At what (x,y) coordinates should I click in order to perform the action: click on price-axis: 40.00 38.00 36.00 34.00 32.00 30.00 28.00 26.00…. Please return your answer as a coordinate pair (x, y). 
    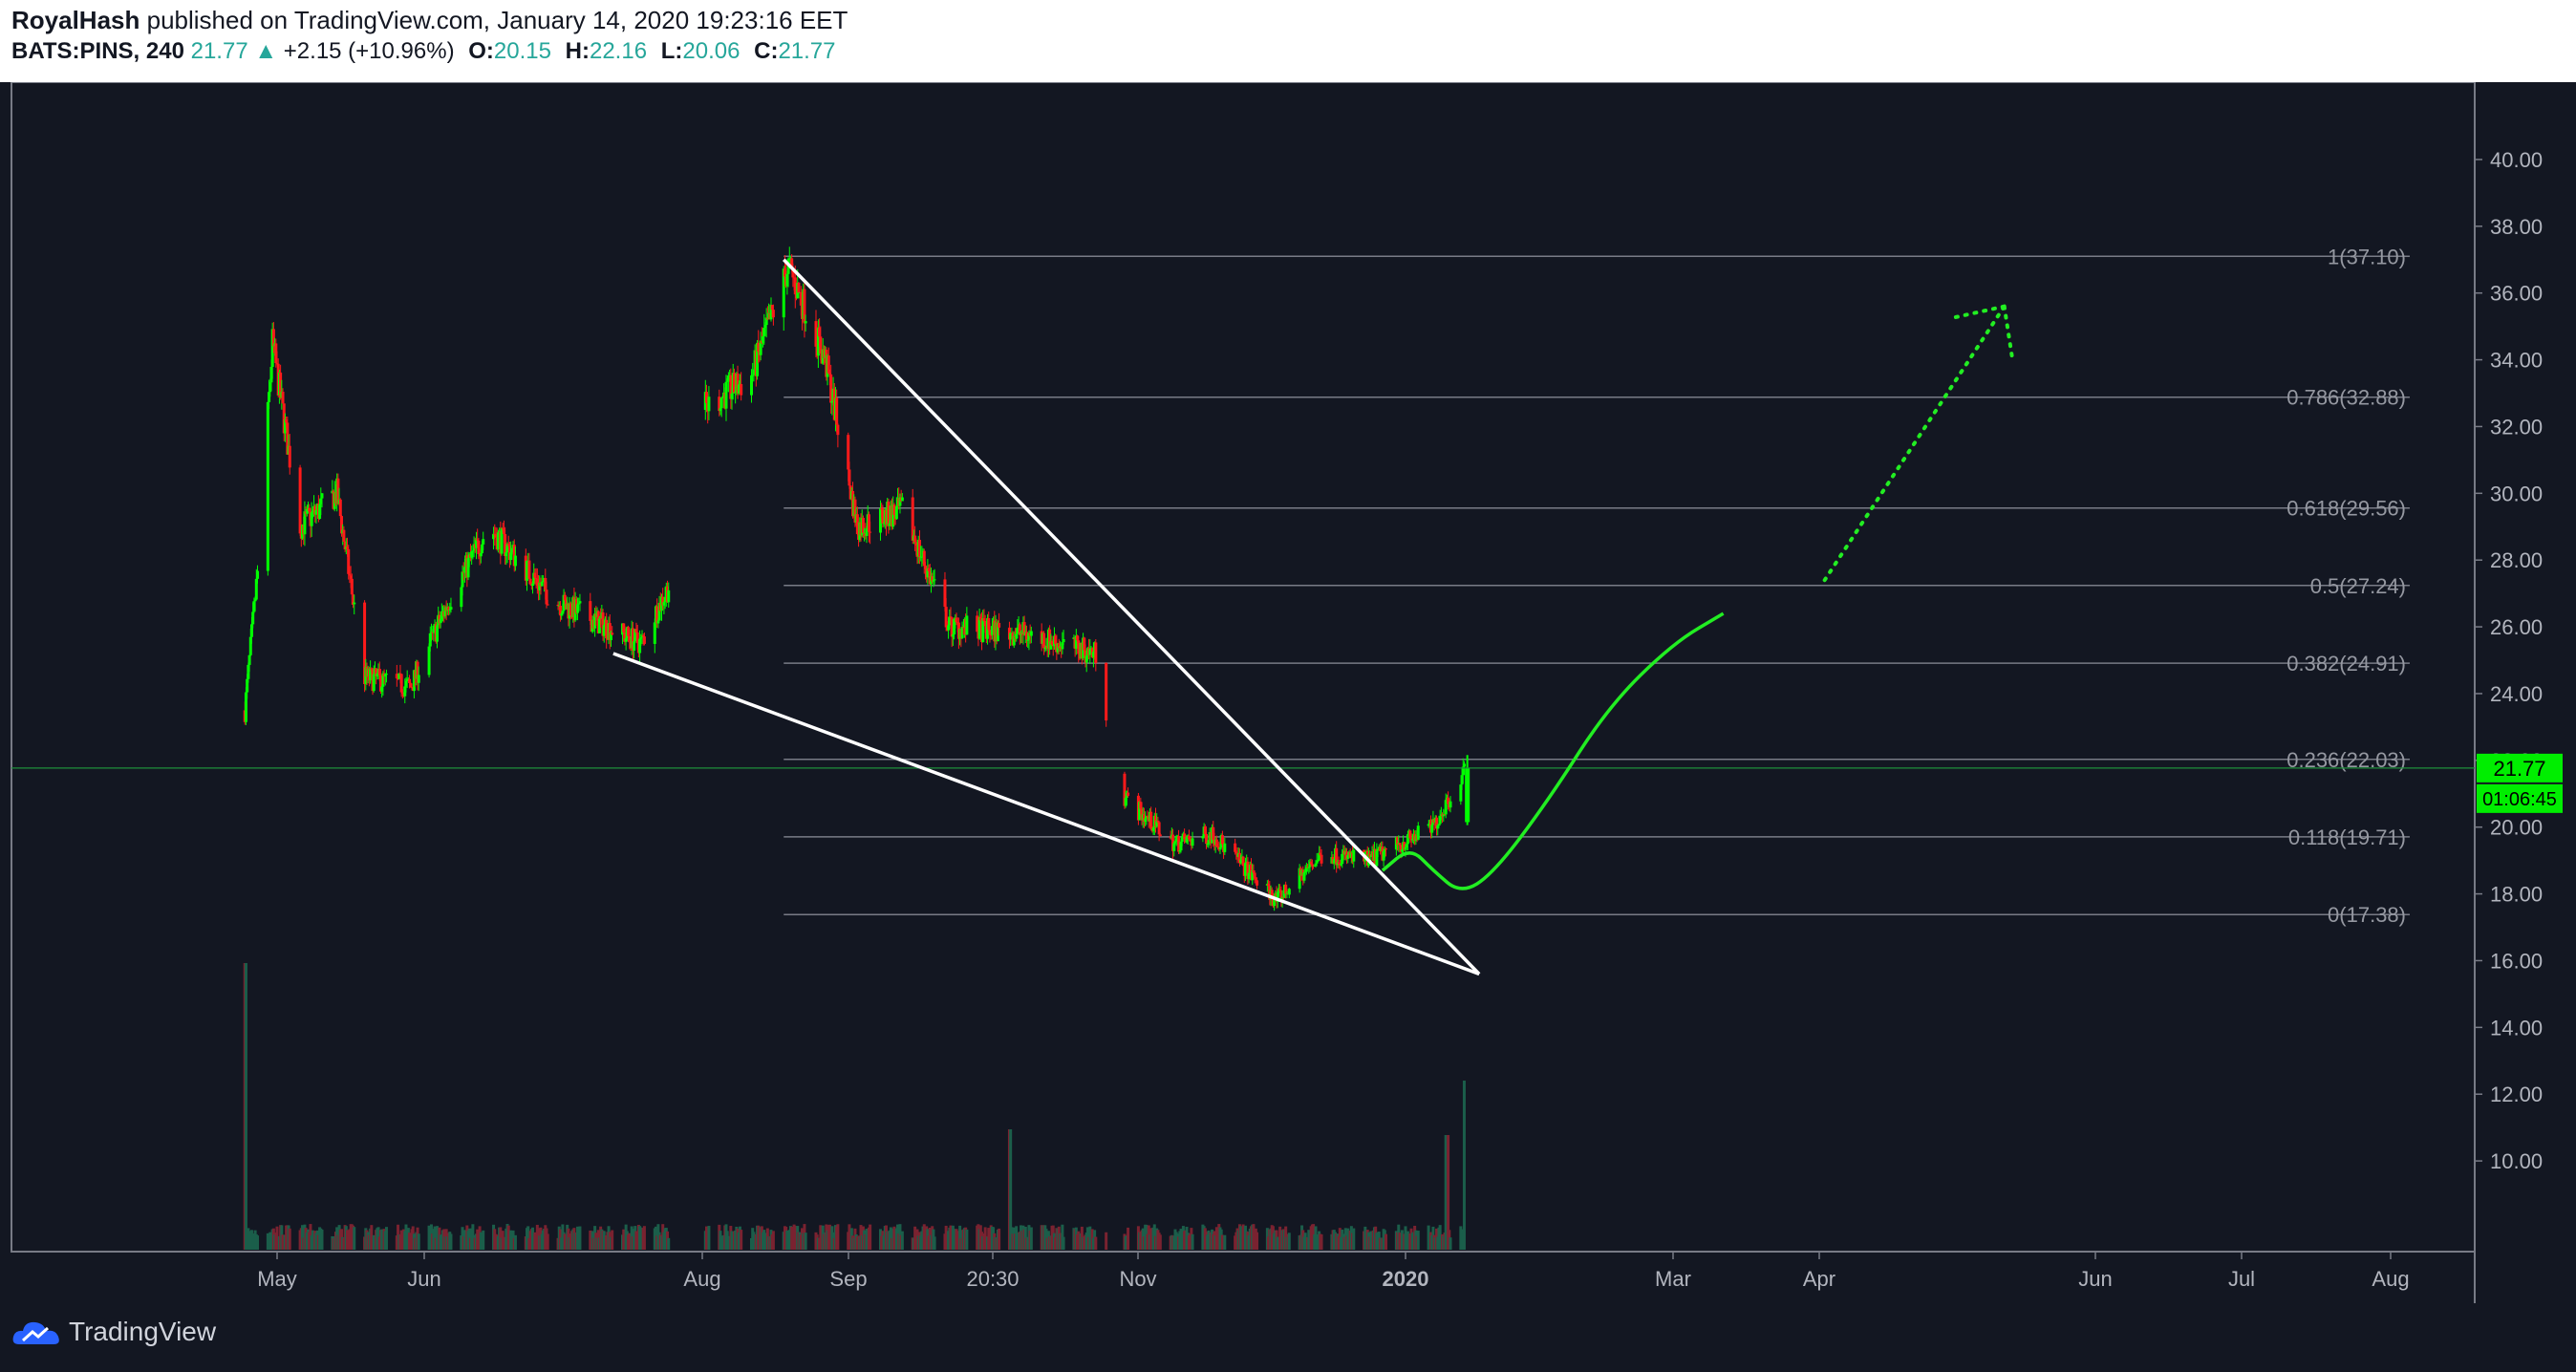
    Looking at the image, I should click on (2509, 661).